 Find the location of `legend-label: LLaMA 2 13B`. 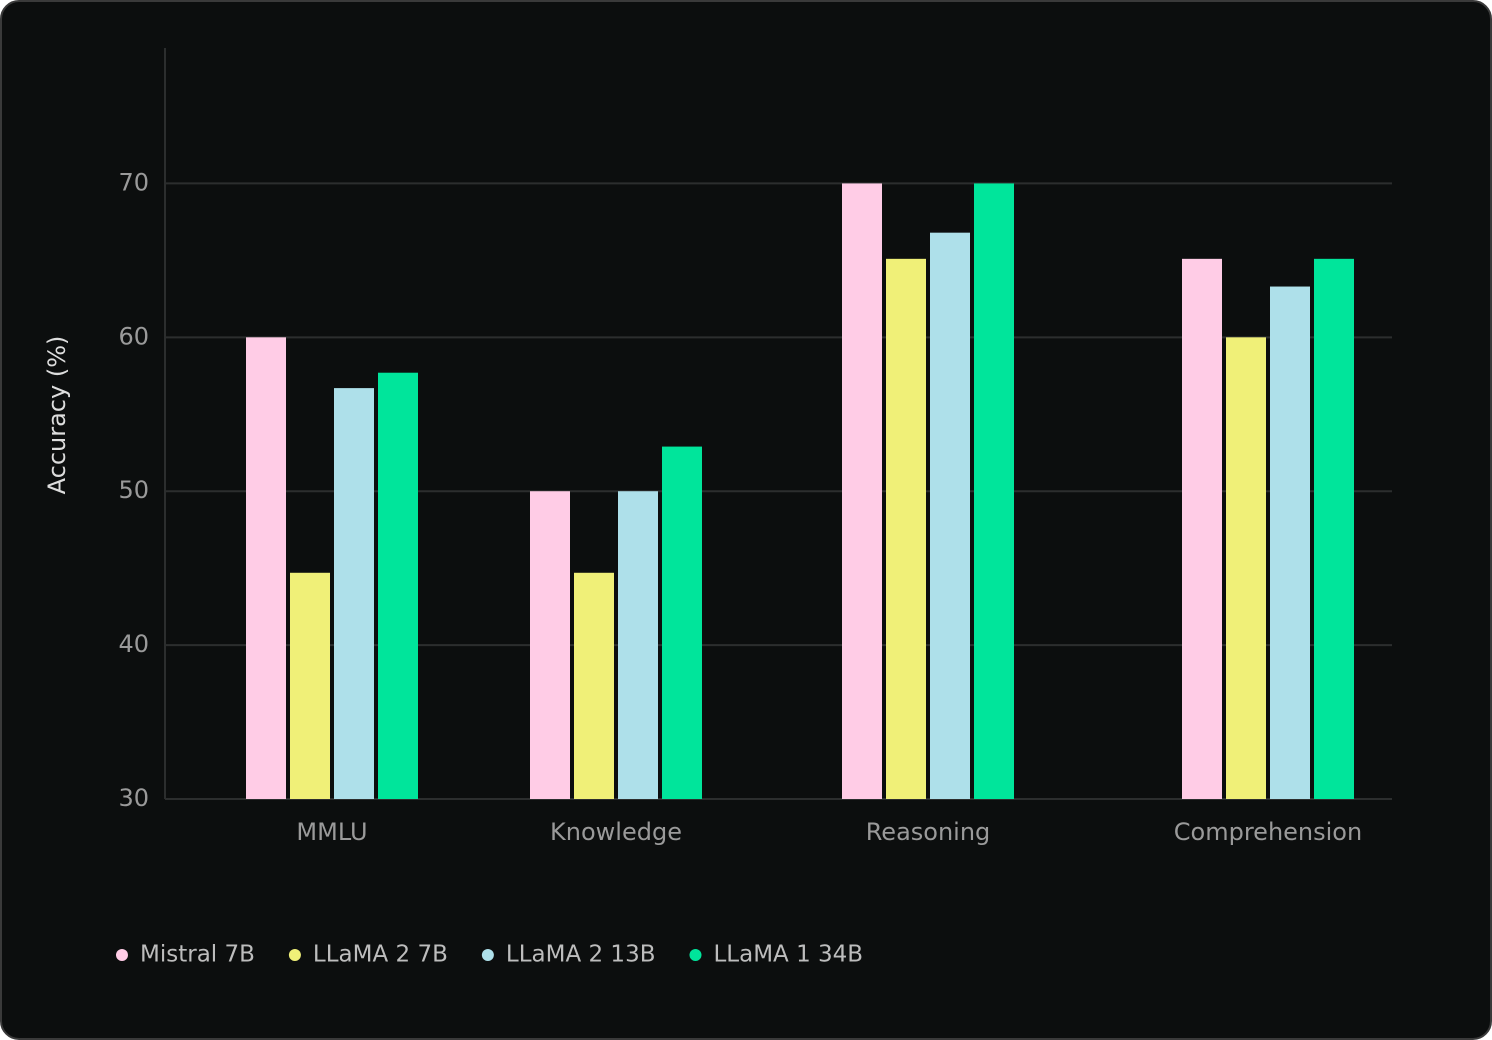

legend-label: LLaMA 2 13B is located at coordinates (581, 955).